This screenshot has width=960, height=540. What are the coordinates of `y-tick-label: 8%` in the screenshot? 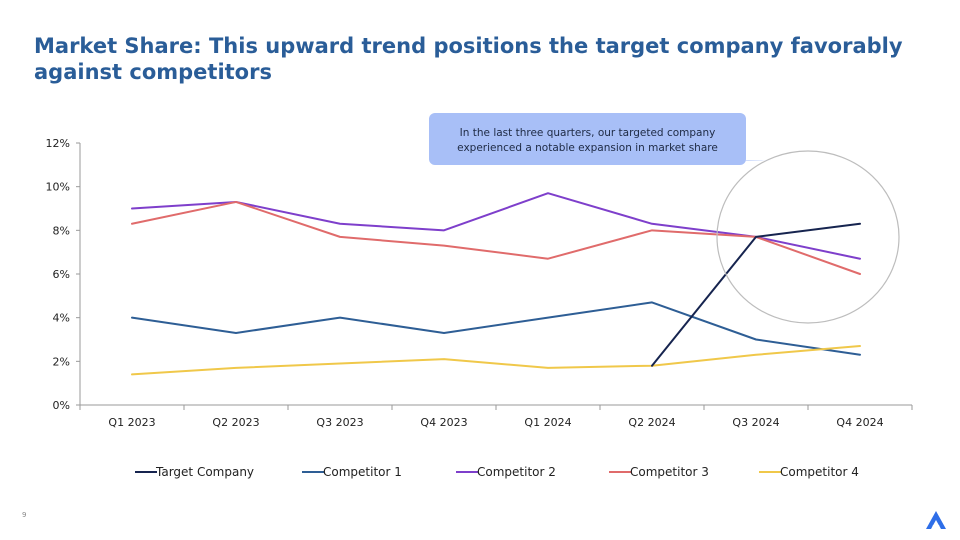 It's located at (61, 230).